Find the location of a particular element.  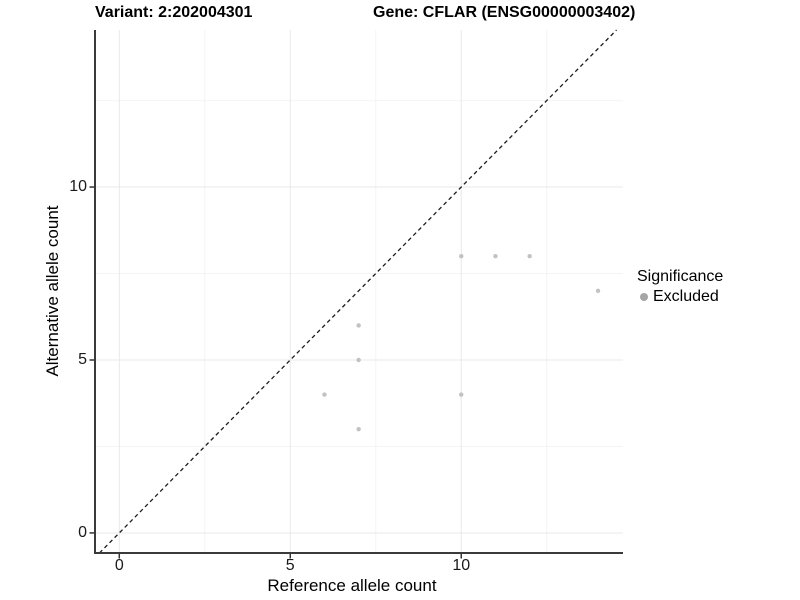

gene-title: Gene: CFLAR (ENSG00000003402) is located at coordinates (504, 12).